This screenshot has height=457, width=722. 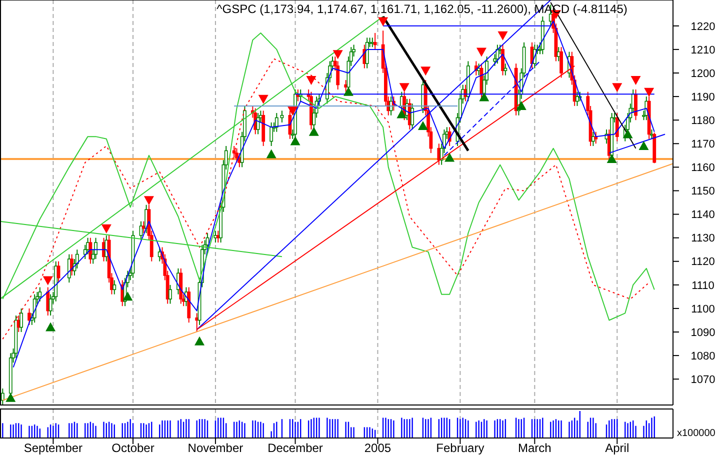 What do you see at coordinates (295, 448) in the screenshot?
I see `x-tick-label: December` at bounding box center [295, 448].